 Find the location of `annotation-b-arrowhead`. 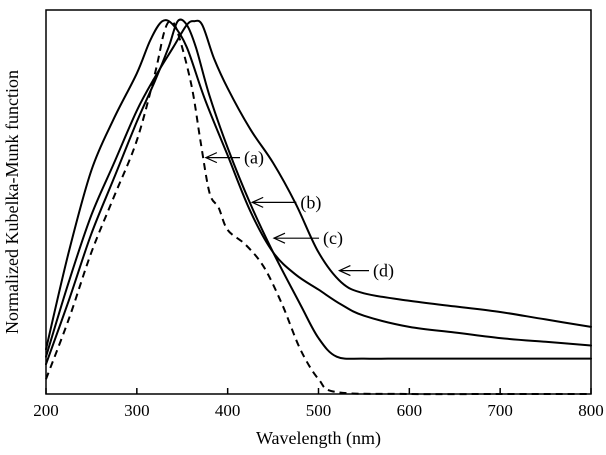

annotation-b-arrowhead is located at coordinates (257, 202).